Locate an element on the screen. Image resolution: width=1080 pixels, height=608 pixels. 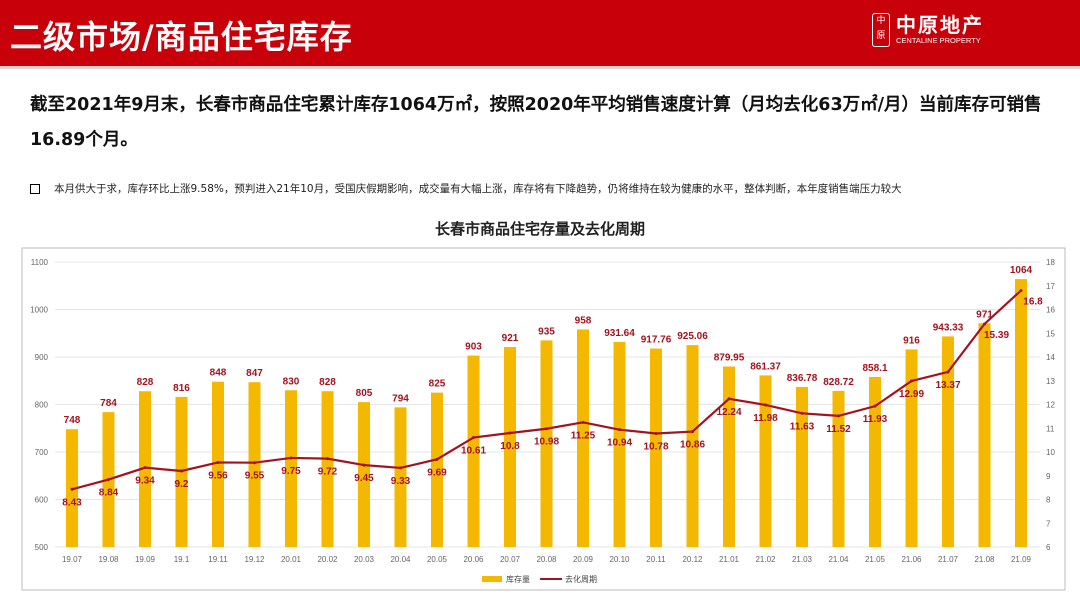
y-right-tick-label: 10 is located at coordinates (1050, 452).